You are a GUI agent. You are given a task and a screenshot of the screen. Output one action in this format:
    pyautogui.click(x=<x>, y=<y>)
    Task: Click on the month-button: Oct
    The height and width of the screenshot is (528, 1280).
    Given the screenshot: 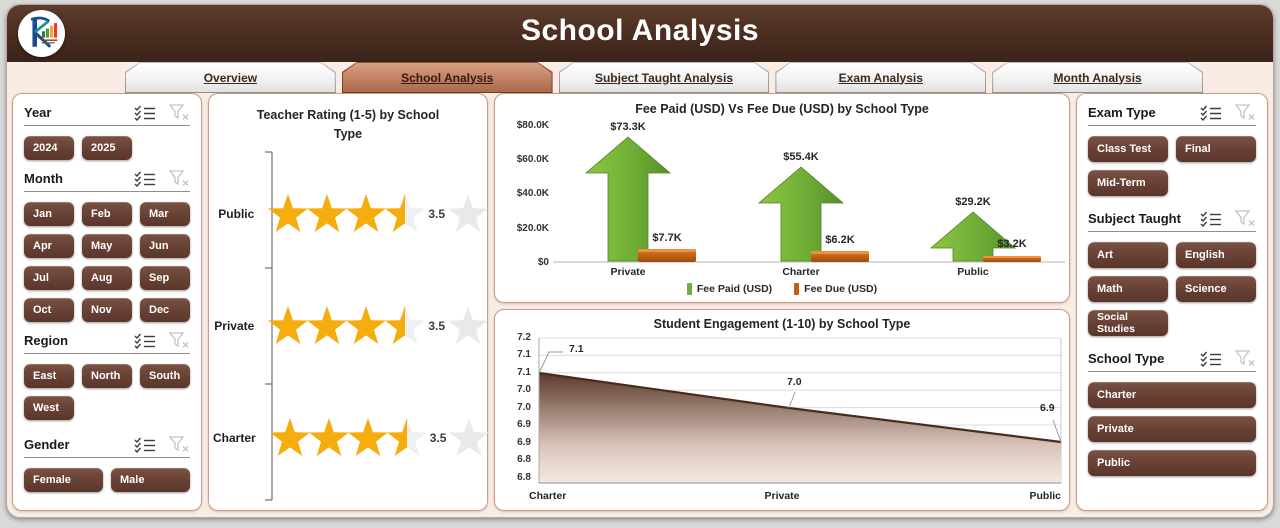 What is the action you would take?
    pyautogui.click(x=49, y=310)
    